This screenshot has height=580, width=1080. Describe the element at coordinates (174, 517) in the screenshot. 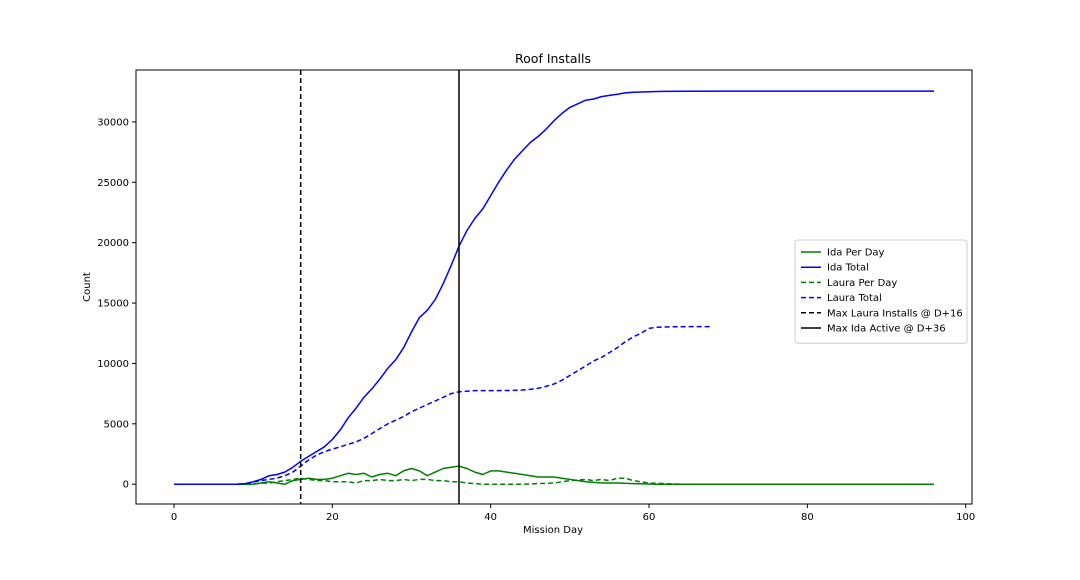

I see `x-tick-label: 0` at that location.